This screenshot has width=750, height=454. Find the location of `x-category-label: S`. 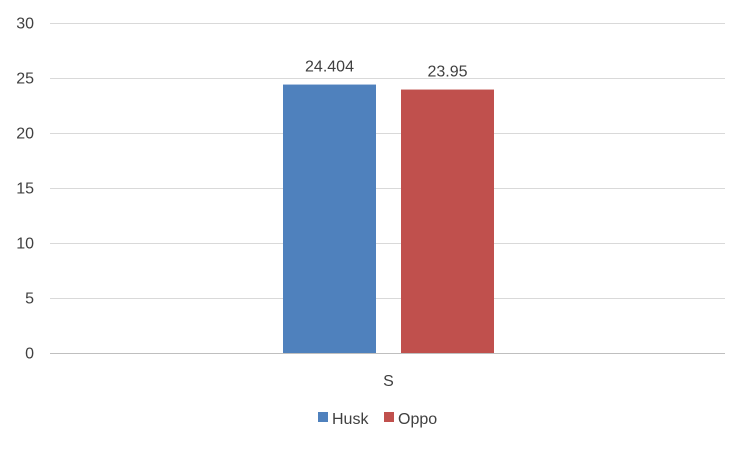

x-category-label: S is located at coordinates (388, 381).